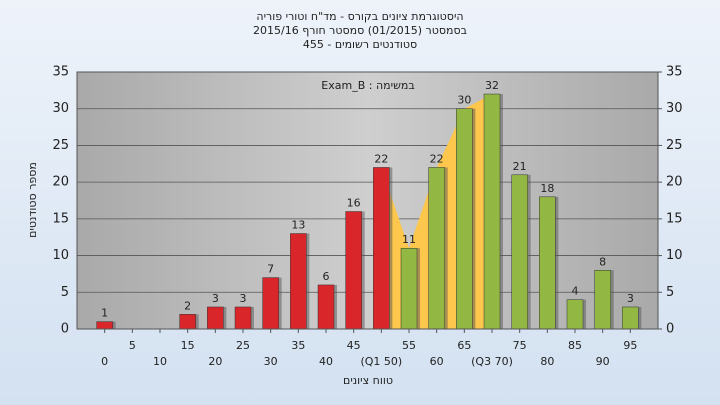 The height and width of the screenshot is (405, 720). What do you see at coordinates (381, 361) in the screenshot?
I see `x-tick-label: (Q1 50)` at bounding box center [381, 361].